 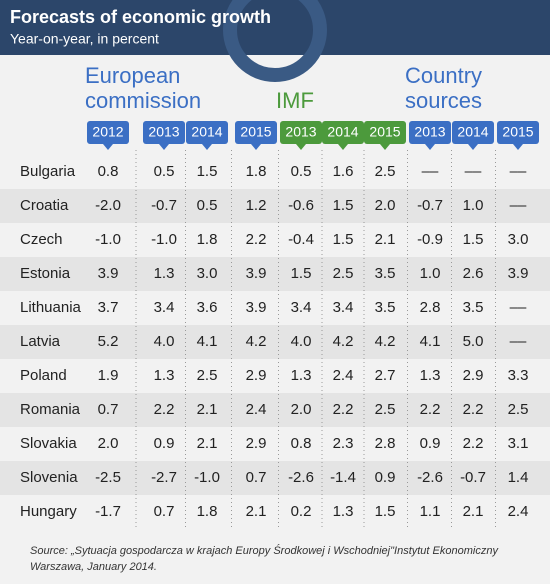 What do you see at coordinates (132, 75) in the screenshot?
I see `group-label: European` at bounding box center [132, 75].